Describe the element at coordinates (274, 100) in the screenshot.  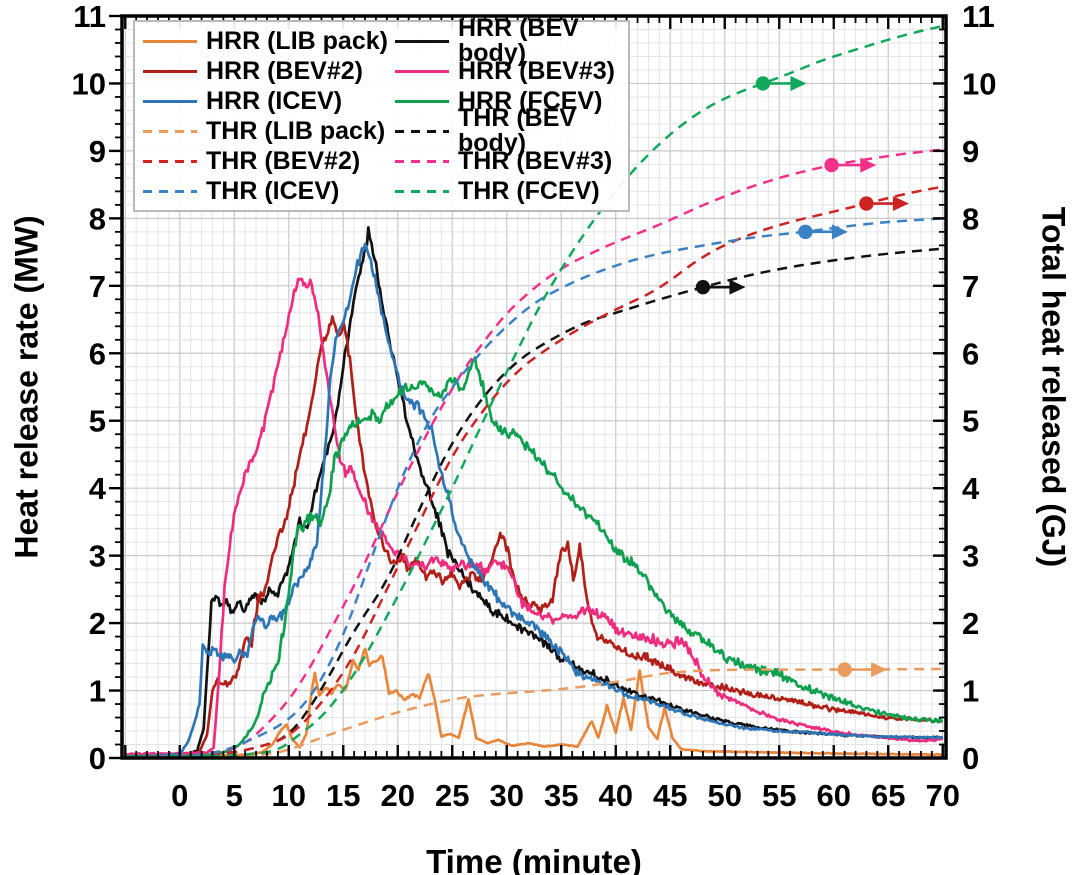
I see `legend-label: HRR (ICEV)` at that location.